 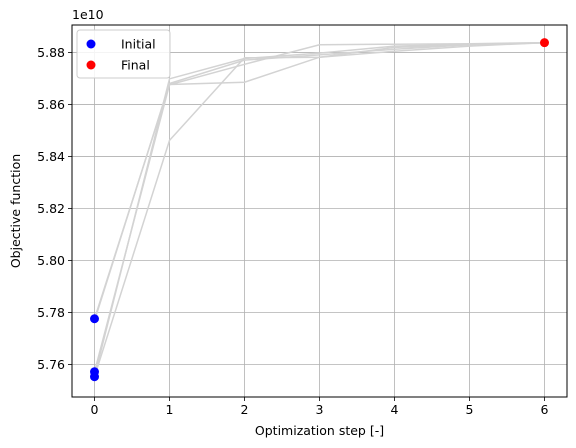 I want to click on x-tick-label: 0, so click(x=95, y=409).